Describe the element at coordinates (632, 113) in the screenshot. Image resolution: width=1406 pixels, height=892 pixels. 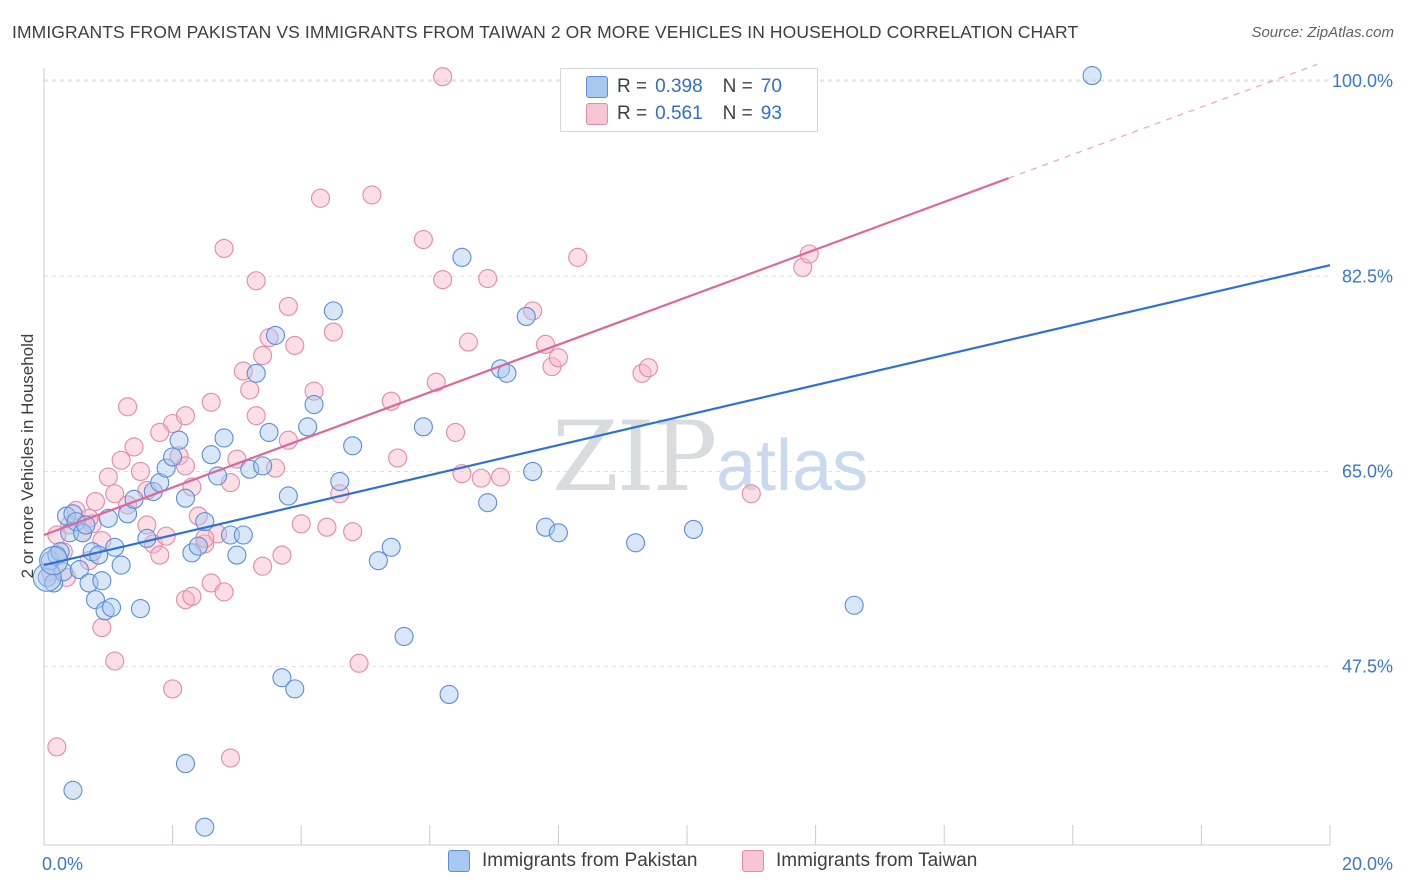
I see `legend-r-label: R =` at that location.